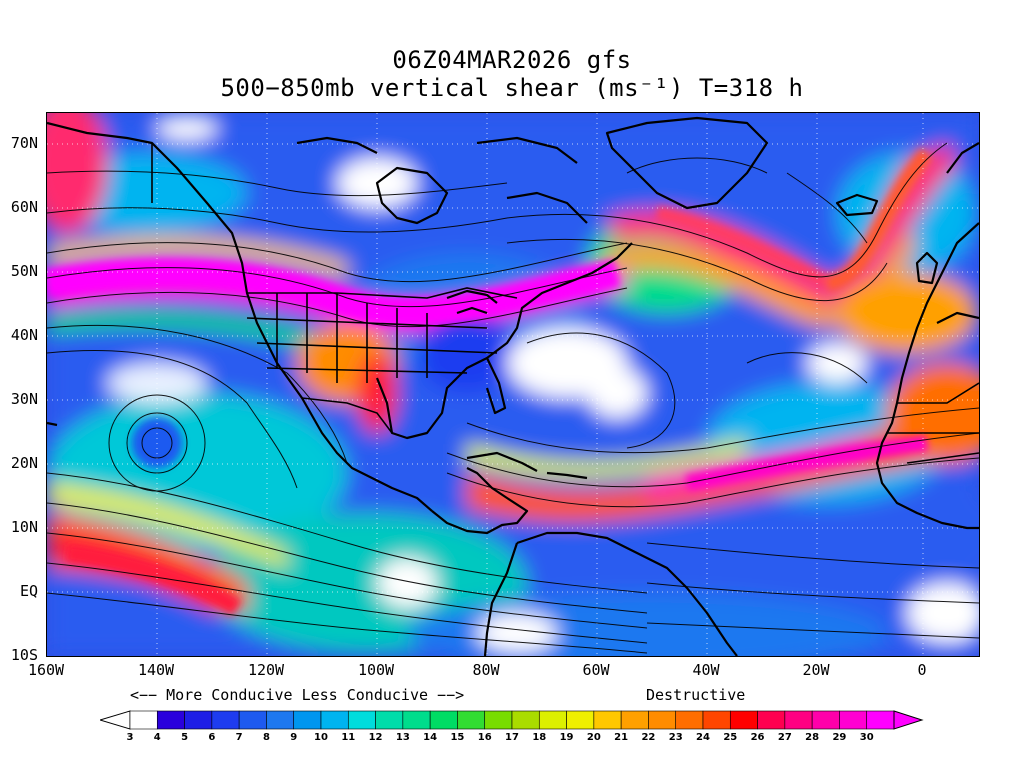  I want to click on lon-label-60w: 60W, so click(596, 670).